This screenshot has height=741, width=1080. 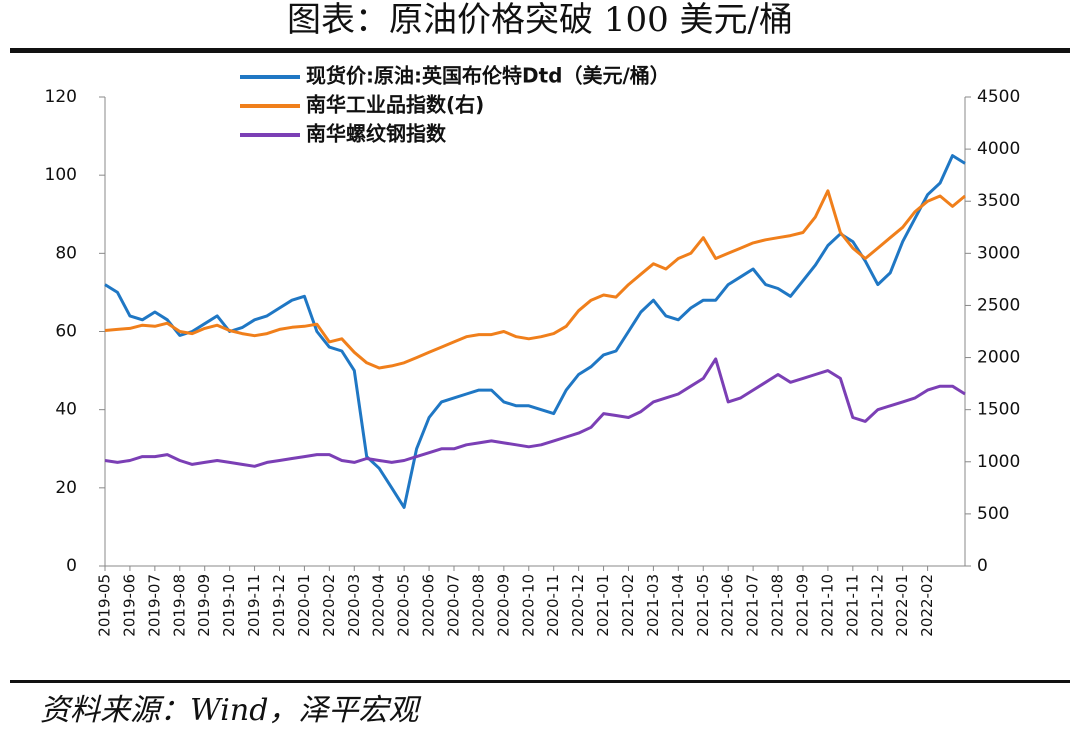 What do you see at coordinates (379, 605) in the screenshot?
I see `x-tick-label: 2020-04` at bounding box center [379, 605].